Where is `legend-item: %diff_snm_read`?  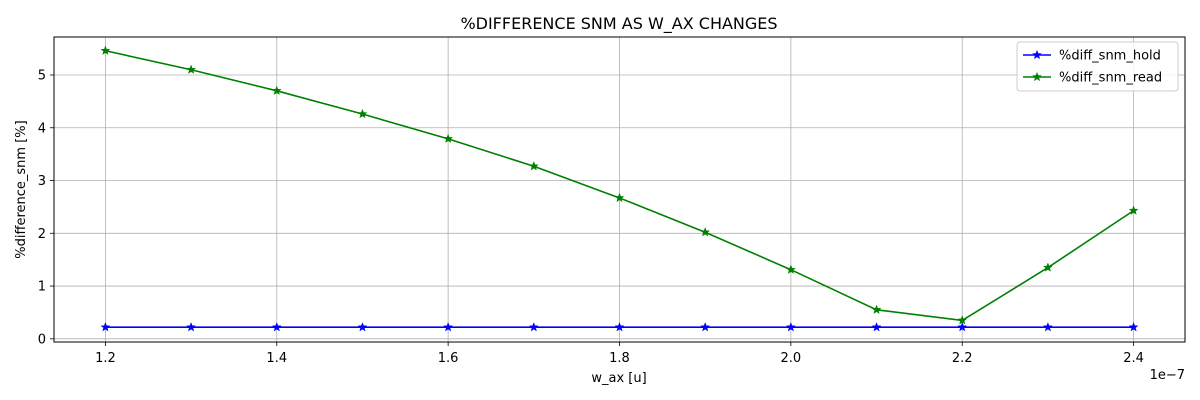 legend-item: %diff_snm_read is located at coordinates (1092, 78).